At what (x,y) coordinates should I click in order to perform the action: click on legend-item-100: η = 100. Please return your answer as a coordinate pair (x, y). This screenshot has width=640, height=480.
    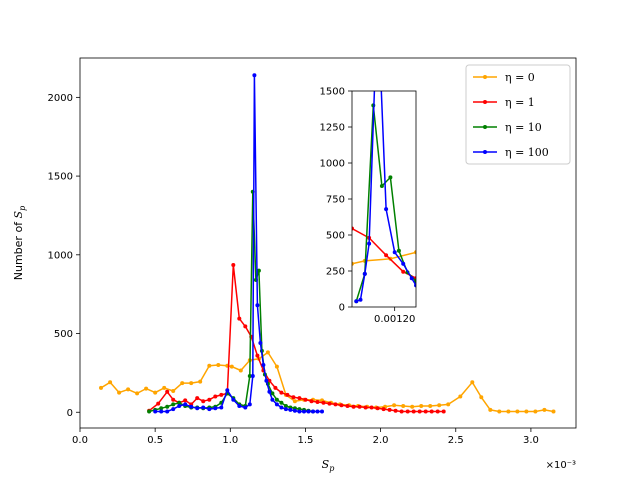
    Looking at the image, I should click on (511, 152).